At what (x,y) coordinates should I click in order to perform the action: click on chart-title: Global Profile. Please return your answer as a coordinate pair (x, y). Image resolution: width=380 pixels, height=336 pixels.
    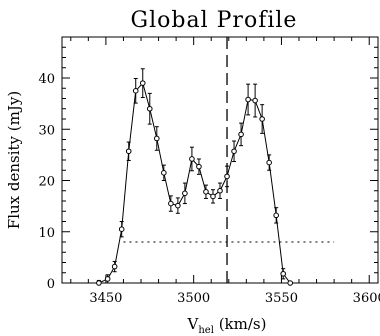
    Looking at the image, I should click on (214, 20).